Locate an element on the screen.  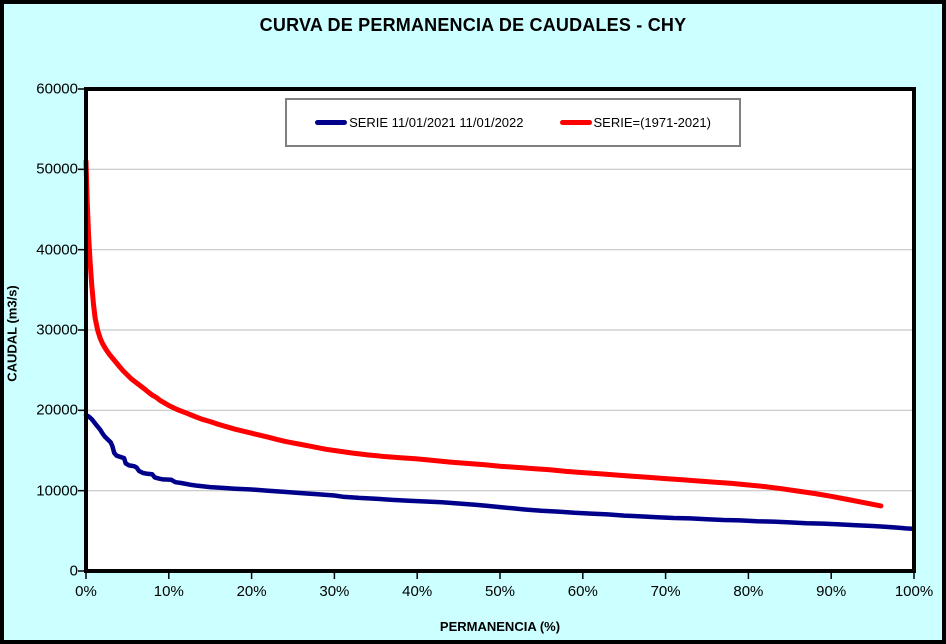
x-axis-title: PERMANENCIA (%) is located at coordinates (500, 626).